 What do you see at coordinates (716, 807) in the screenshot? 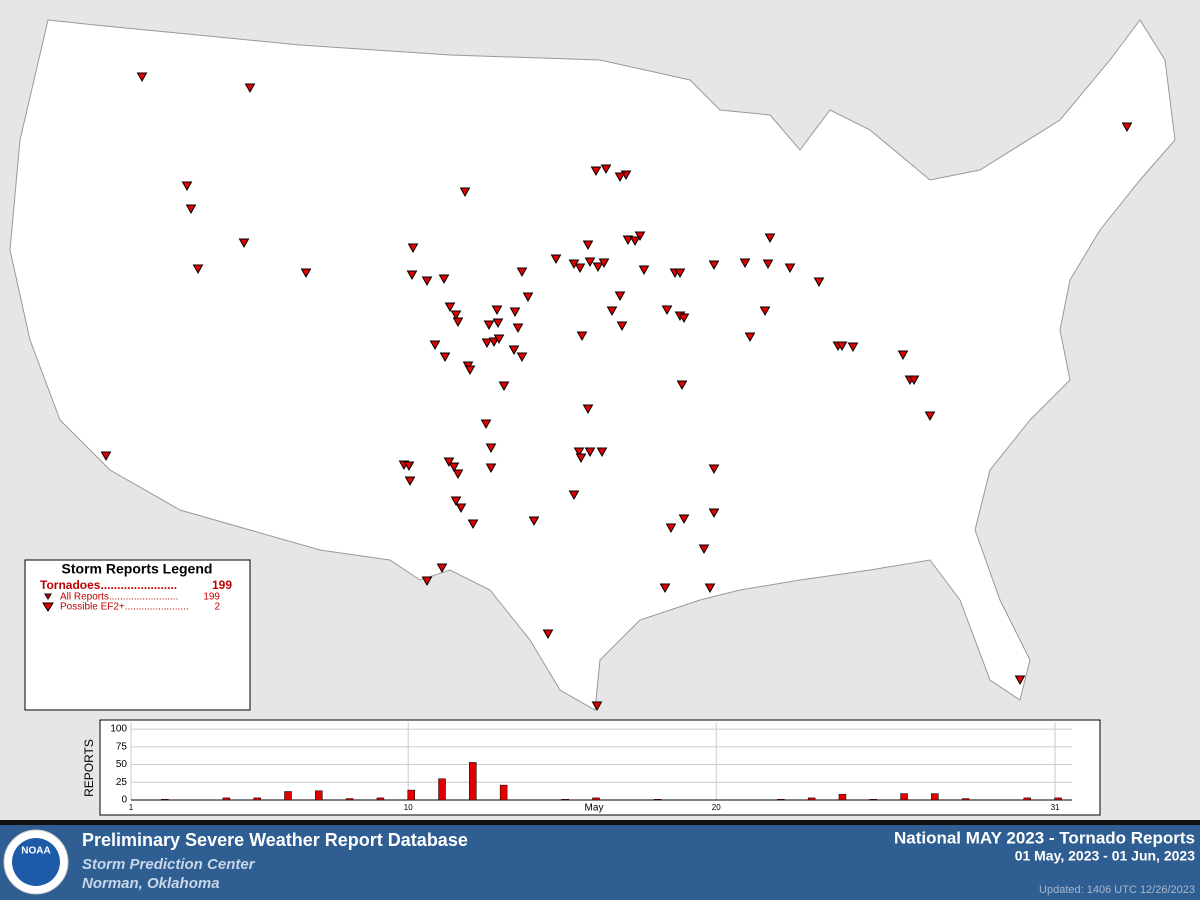
I see `x-tick-label: 20` at bounding box center [716, 807].